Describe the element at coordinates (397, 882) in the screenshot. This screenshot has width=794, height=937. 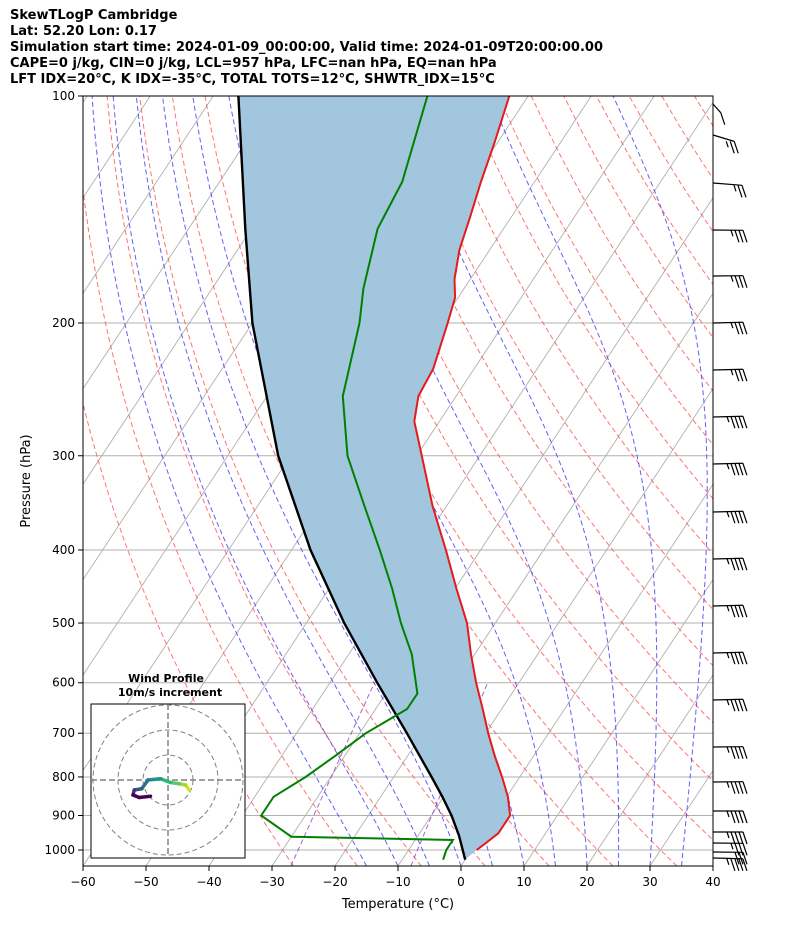
I see `x-tick-label: −10` at that location.